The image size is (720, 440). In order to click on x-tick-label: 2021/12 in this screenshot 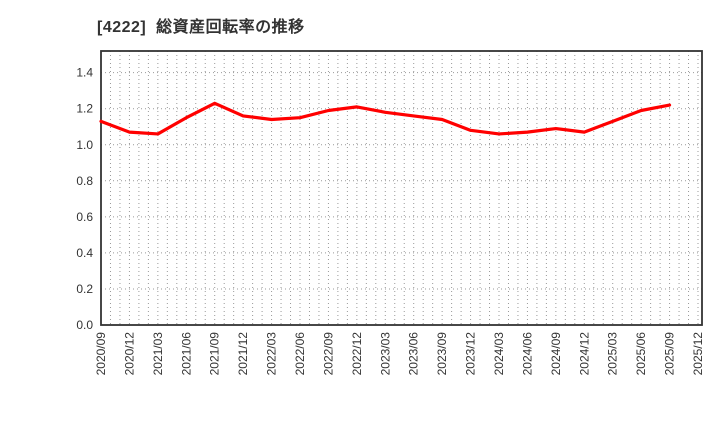, I will do `click(243, 354)`.